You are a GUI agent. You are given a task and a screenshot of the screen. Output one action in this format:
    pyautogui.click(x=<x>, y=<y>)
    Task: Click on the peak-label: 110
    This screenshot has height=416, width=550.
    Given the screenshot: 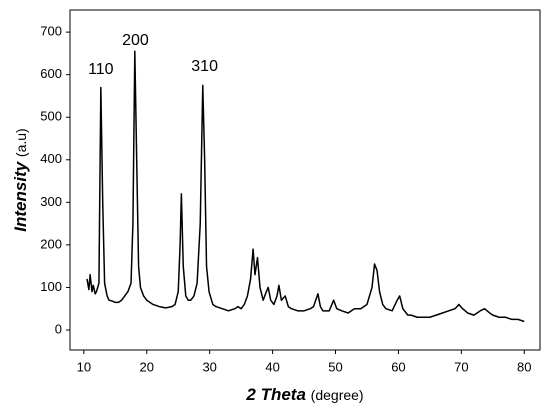 What is the action you would take?
    pyautogui.click(x=101, y=69)
    